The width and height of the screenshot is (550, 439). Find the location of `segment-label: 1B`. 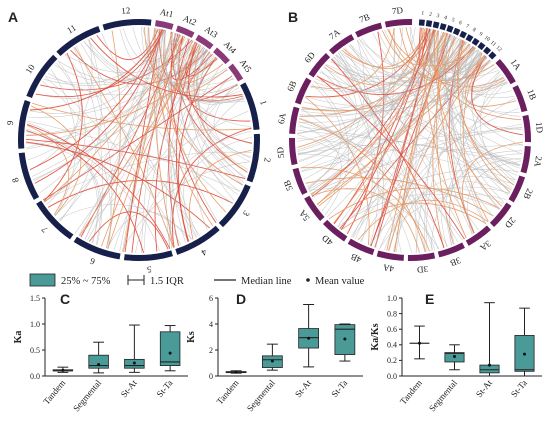

segment-label: 1B is located at coordinates (531, 94).